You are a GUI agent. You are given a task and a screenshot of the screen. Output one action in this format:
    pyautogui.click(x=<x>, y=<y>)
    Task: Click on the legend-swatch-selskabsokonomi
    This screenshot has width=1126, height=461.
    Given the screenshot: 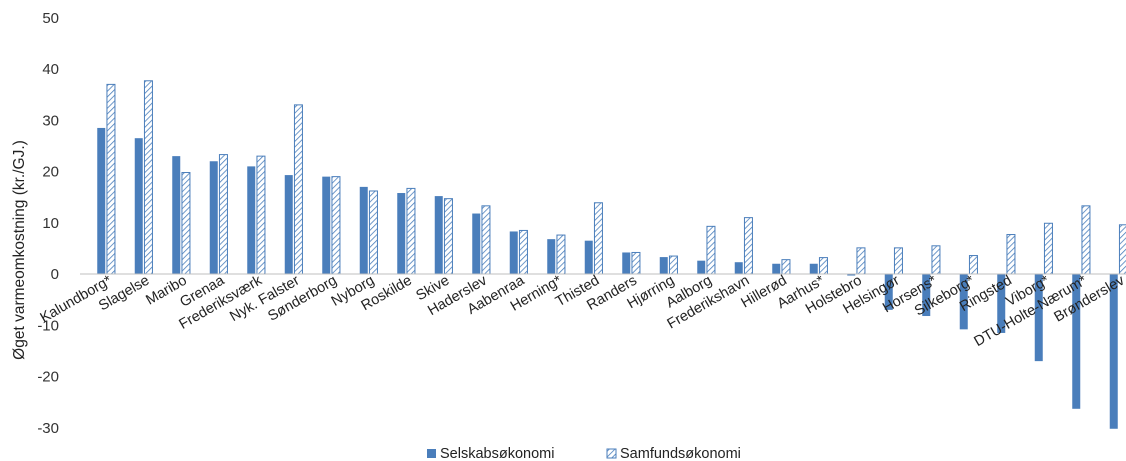 What is the action you would take?
    pyautogui.click(x=431, y=453)
    